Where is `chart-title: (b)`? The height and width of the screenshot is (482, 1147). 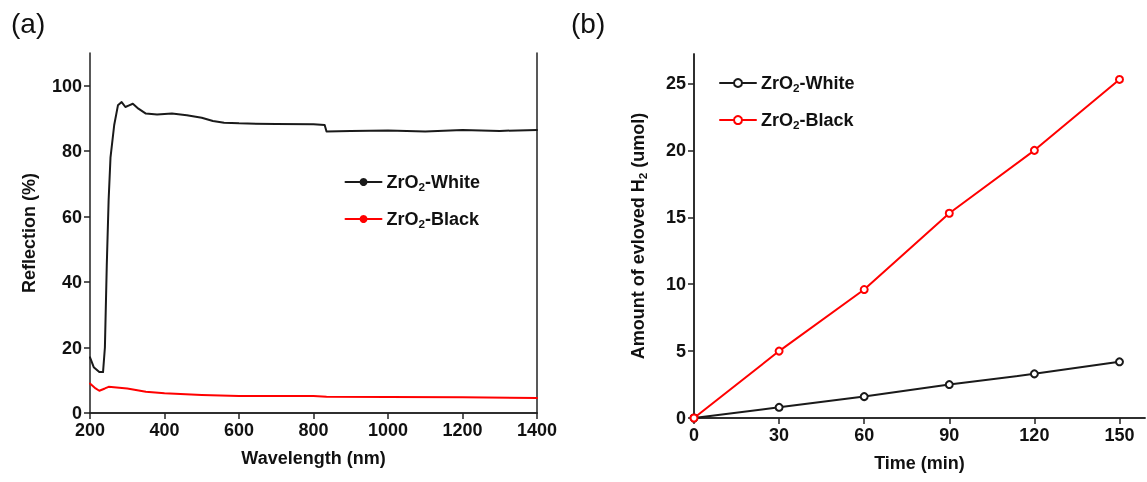 chart-title: (b) is located at coordinates (588, 23).